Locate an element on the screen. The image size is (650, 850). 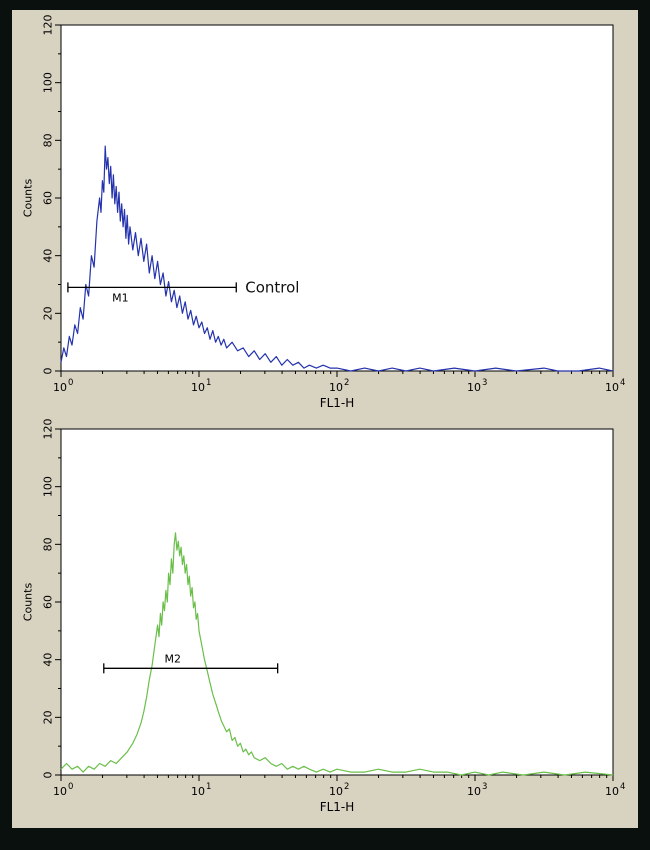
gate-marker-label: M1 is located at coordinates (120, 297).